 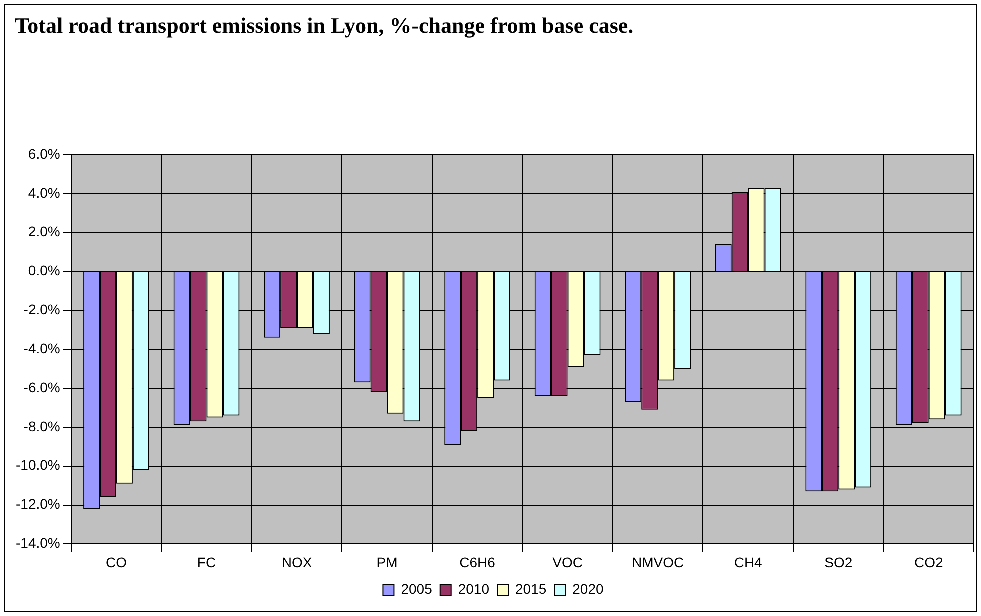 What do you see at coordinates (42, 310) in the screenshot?
I see `y-tick-label: -2.0%` at bounding box center [42, 310].